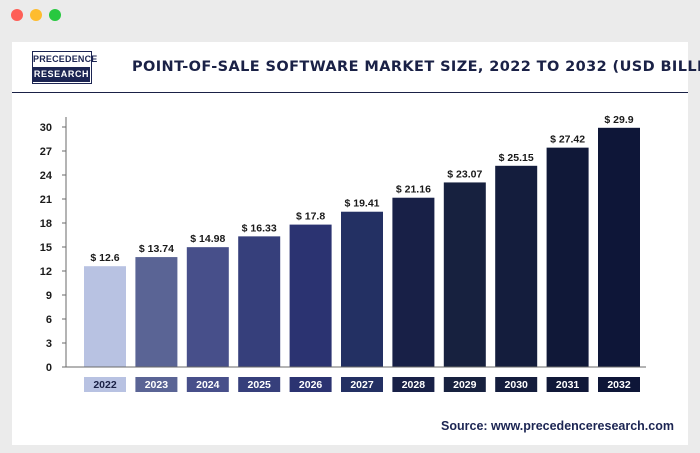 Image resolution: width=700 pixels, height=453 pixels. What do you see at coordinates (36, 15) in the screenshot?
I see `minimize-window-button` at bounding box center [36, 15].